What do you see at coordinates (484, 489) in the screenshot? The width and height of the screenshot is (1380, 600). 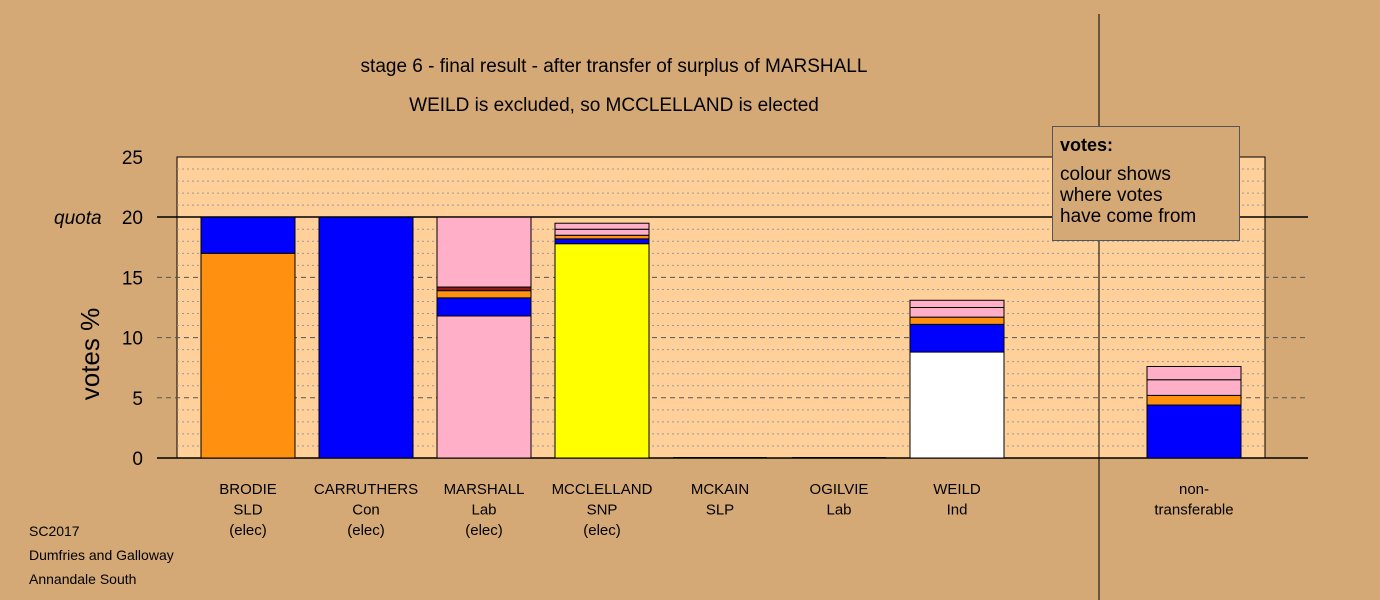 I see `candidate-label: MARSHALL` at bounding box center [484, 489].